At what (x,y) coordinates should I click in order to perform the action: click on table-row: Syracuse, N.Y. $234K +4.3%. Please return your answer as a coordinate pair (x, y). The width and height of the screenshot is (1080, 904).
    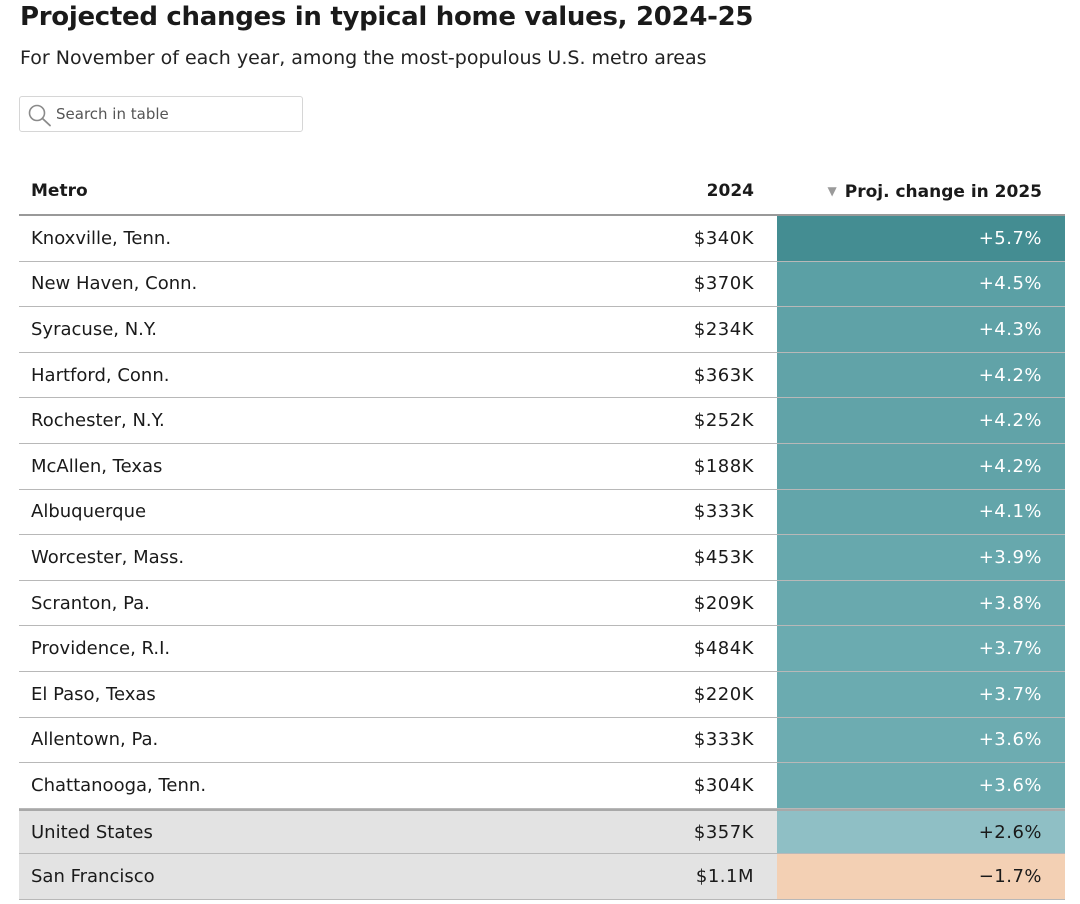
    Looking at the image, I should click on (542, 330).